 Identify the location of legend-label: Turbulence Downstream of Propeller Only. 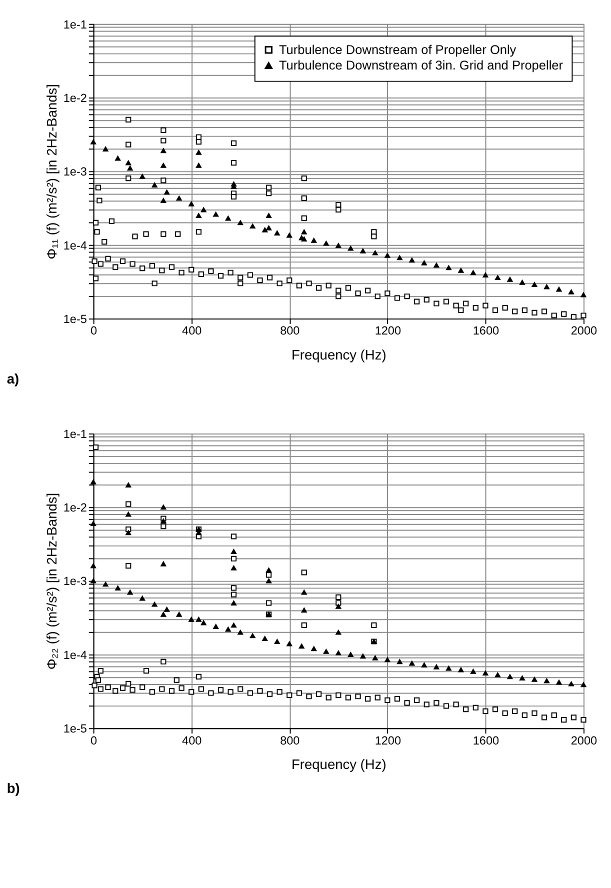
(397, 49).